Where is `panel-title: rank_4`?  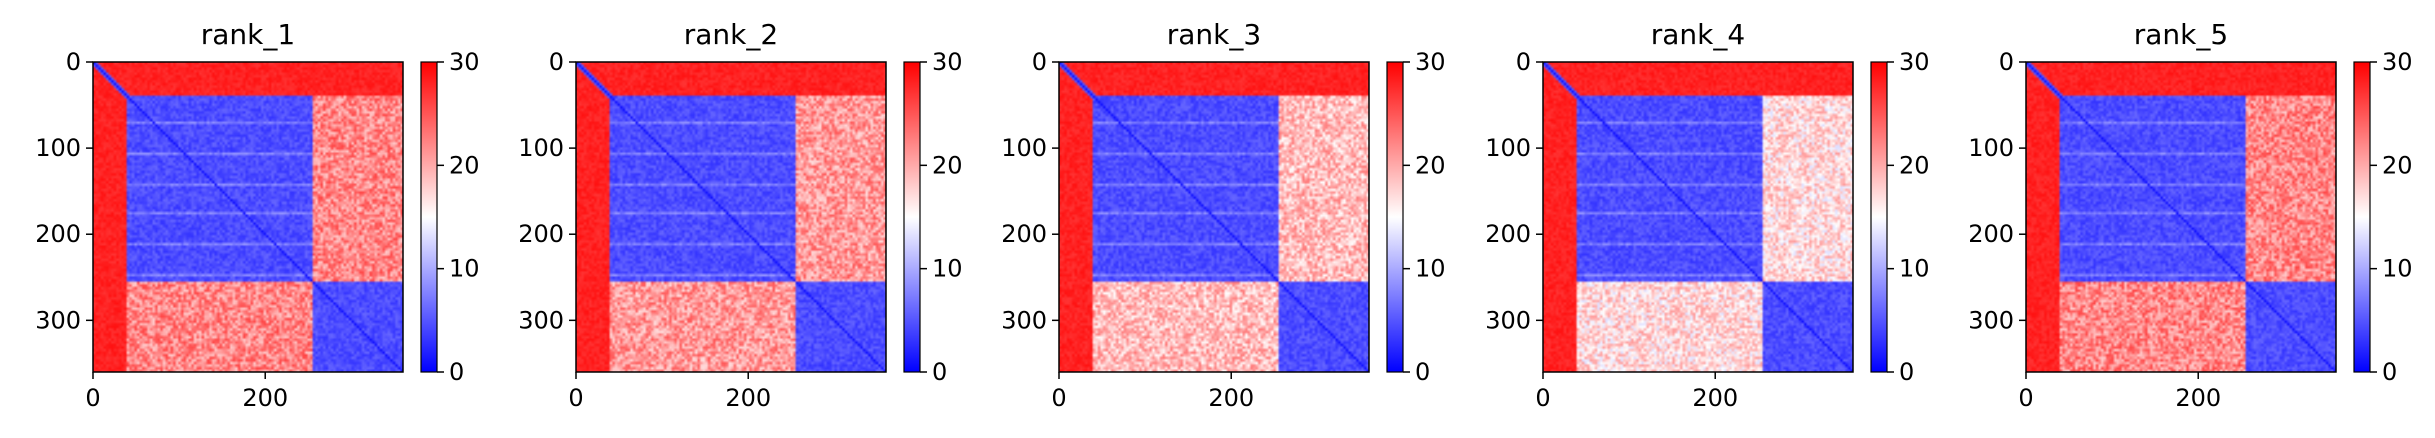
panel-title: rank_4 is located at coordinates (1698, 34).